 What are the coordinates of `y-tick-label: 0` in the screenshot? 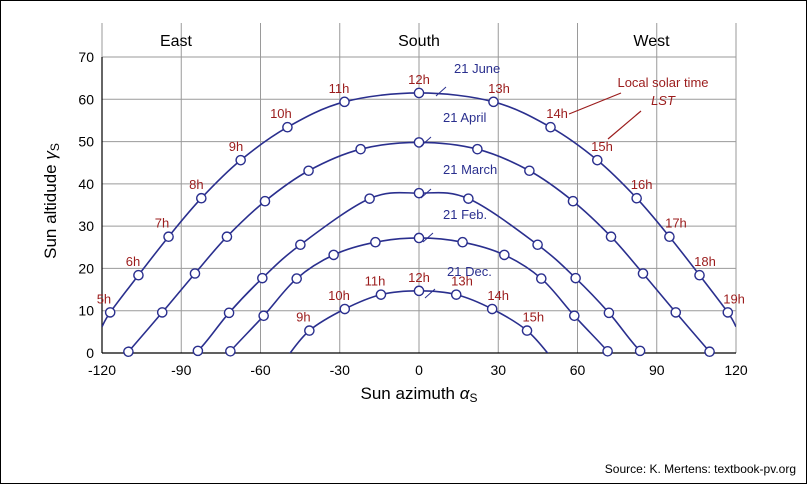 It's located at (90, 353).